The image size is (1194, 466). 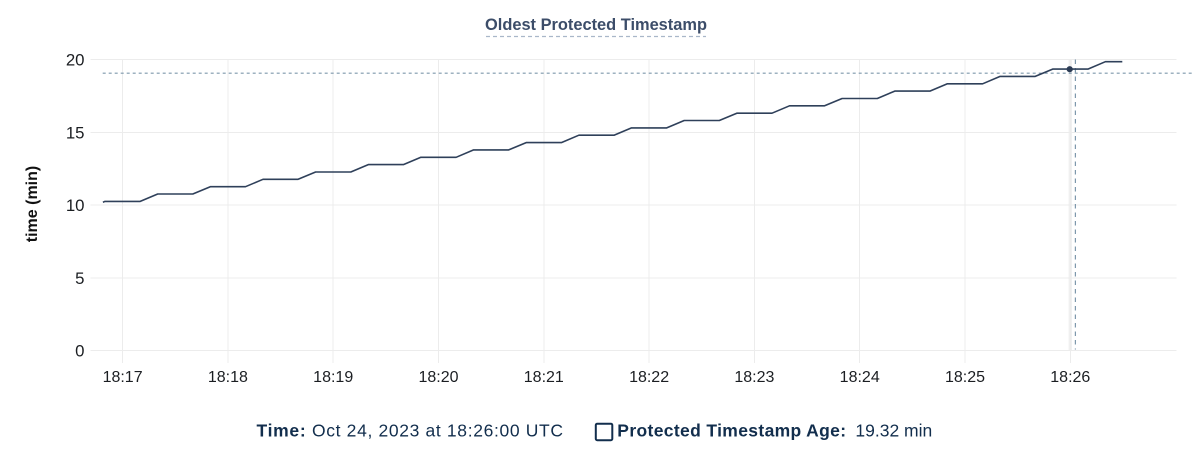 I want to click on svg-text: 18:19, so click(x=333, y=377).